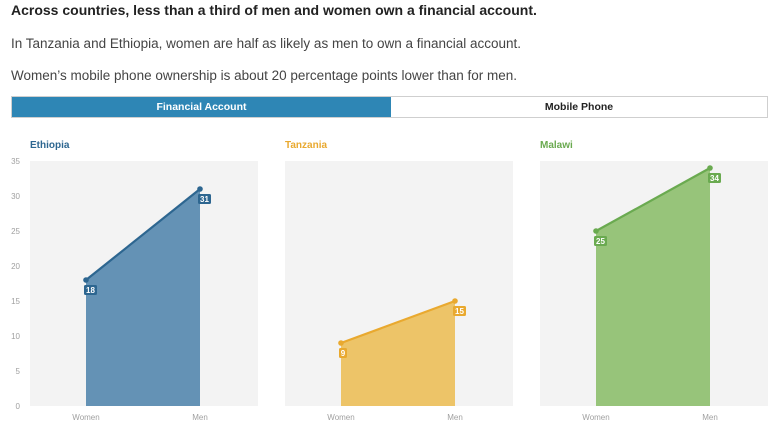 The height and width of the screenshot is (439, 780). What do you see at coordinates (710, 417) in the screenshot?
I see `x-tick-label-malawi-men: Men` at bounding box center [710, 417].